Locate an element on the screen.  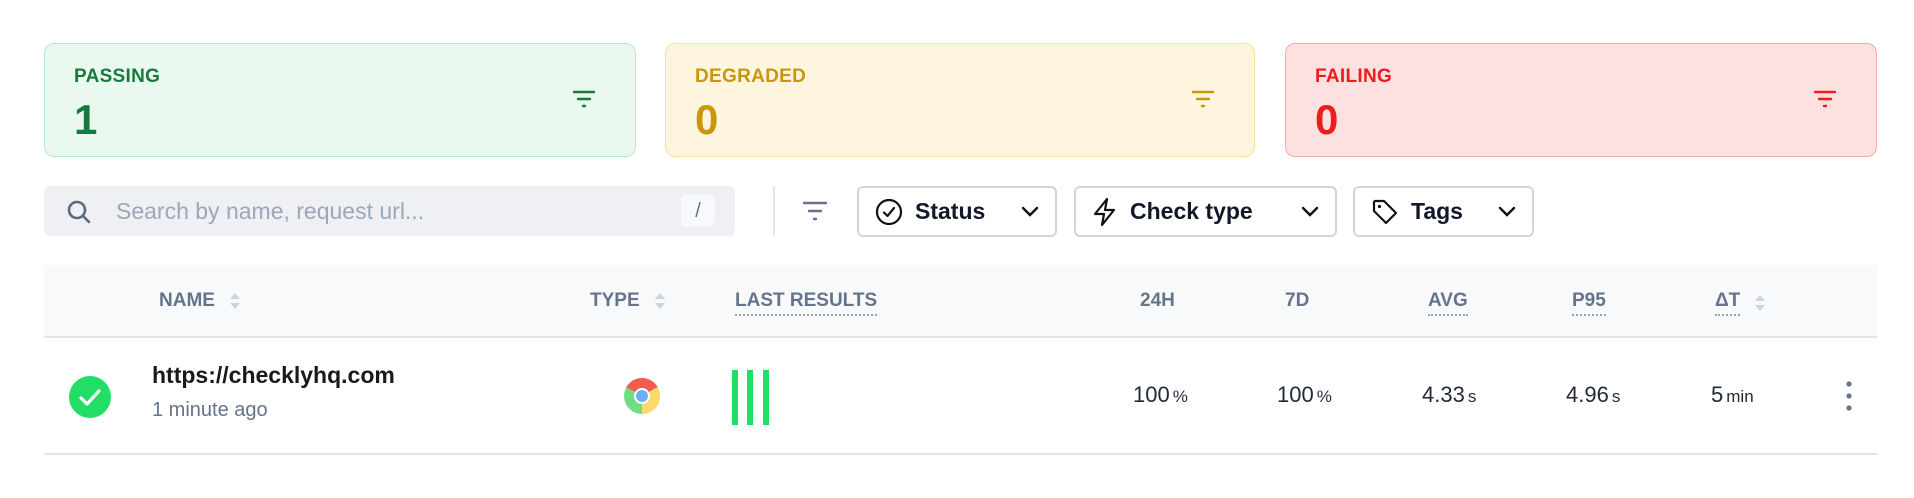
column-label: ΔT is located at coordinates (1728, 303).